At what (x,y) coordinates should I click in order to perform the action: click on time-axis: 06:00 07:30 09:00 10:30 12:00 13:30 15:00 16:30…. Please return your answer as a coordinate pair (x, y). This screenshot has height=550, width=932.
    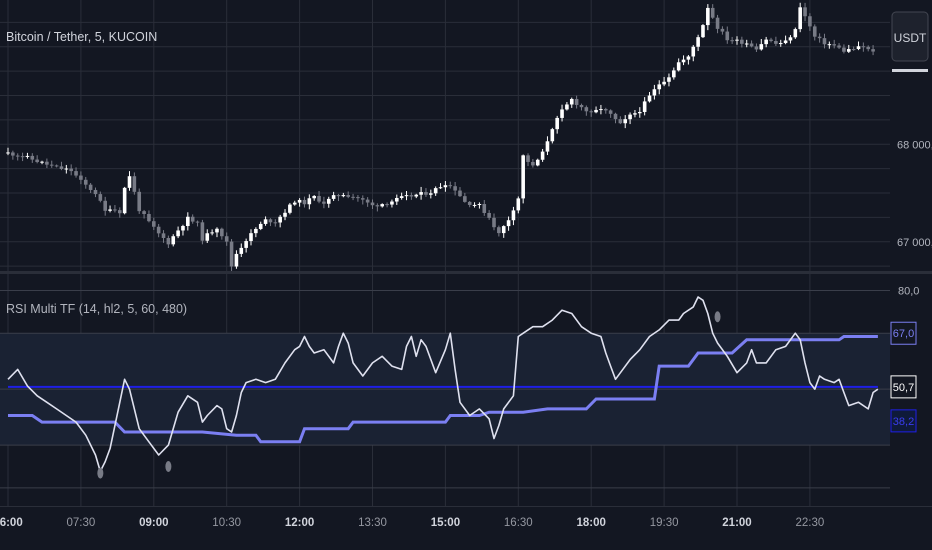
    Looking at the image, I should click on (412, 523).